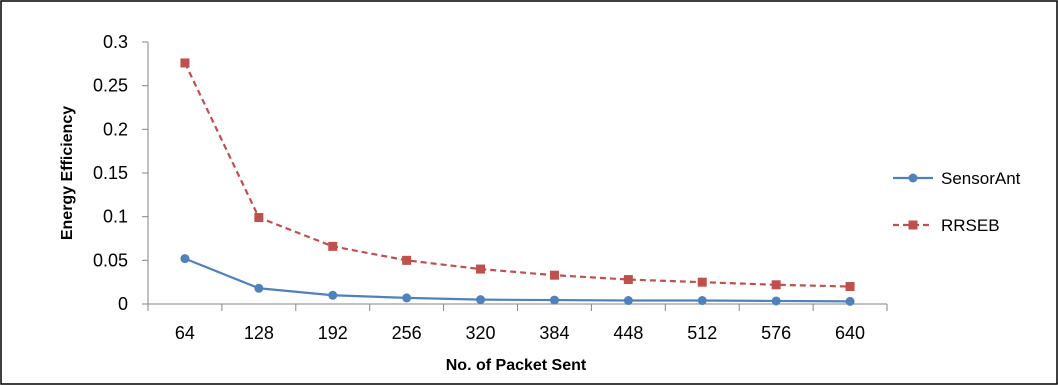 This screenshot has height=385, width=1058. I want to click on legend-item-sensorant: SensorAnt, so click(957, 178).